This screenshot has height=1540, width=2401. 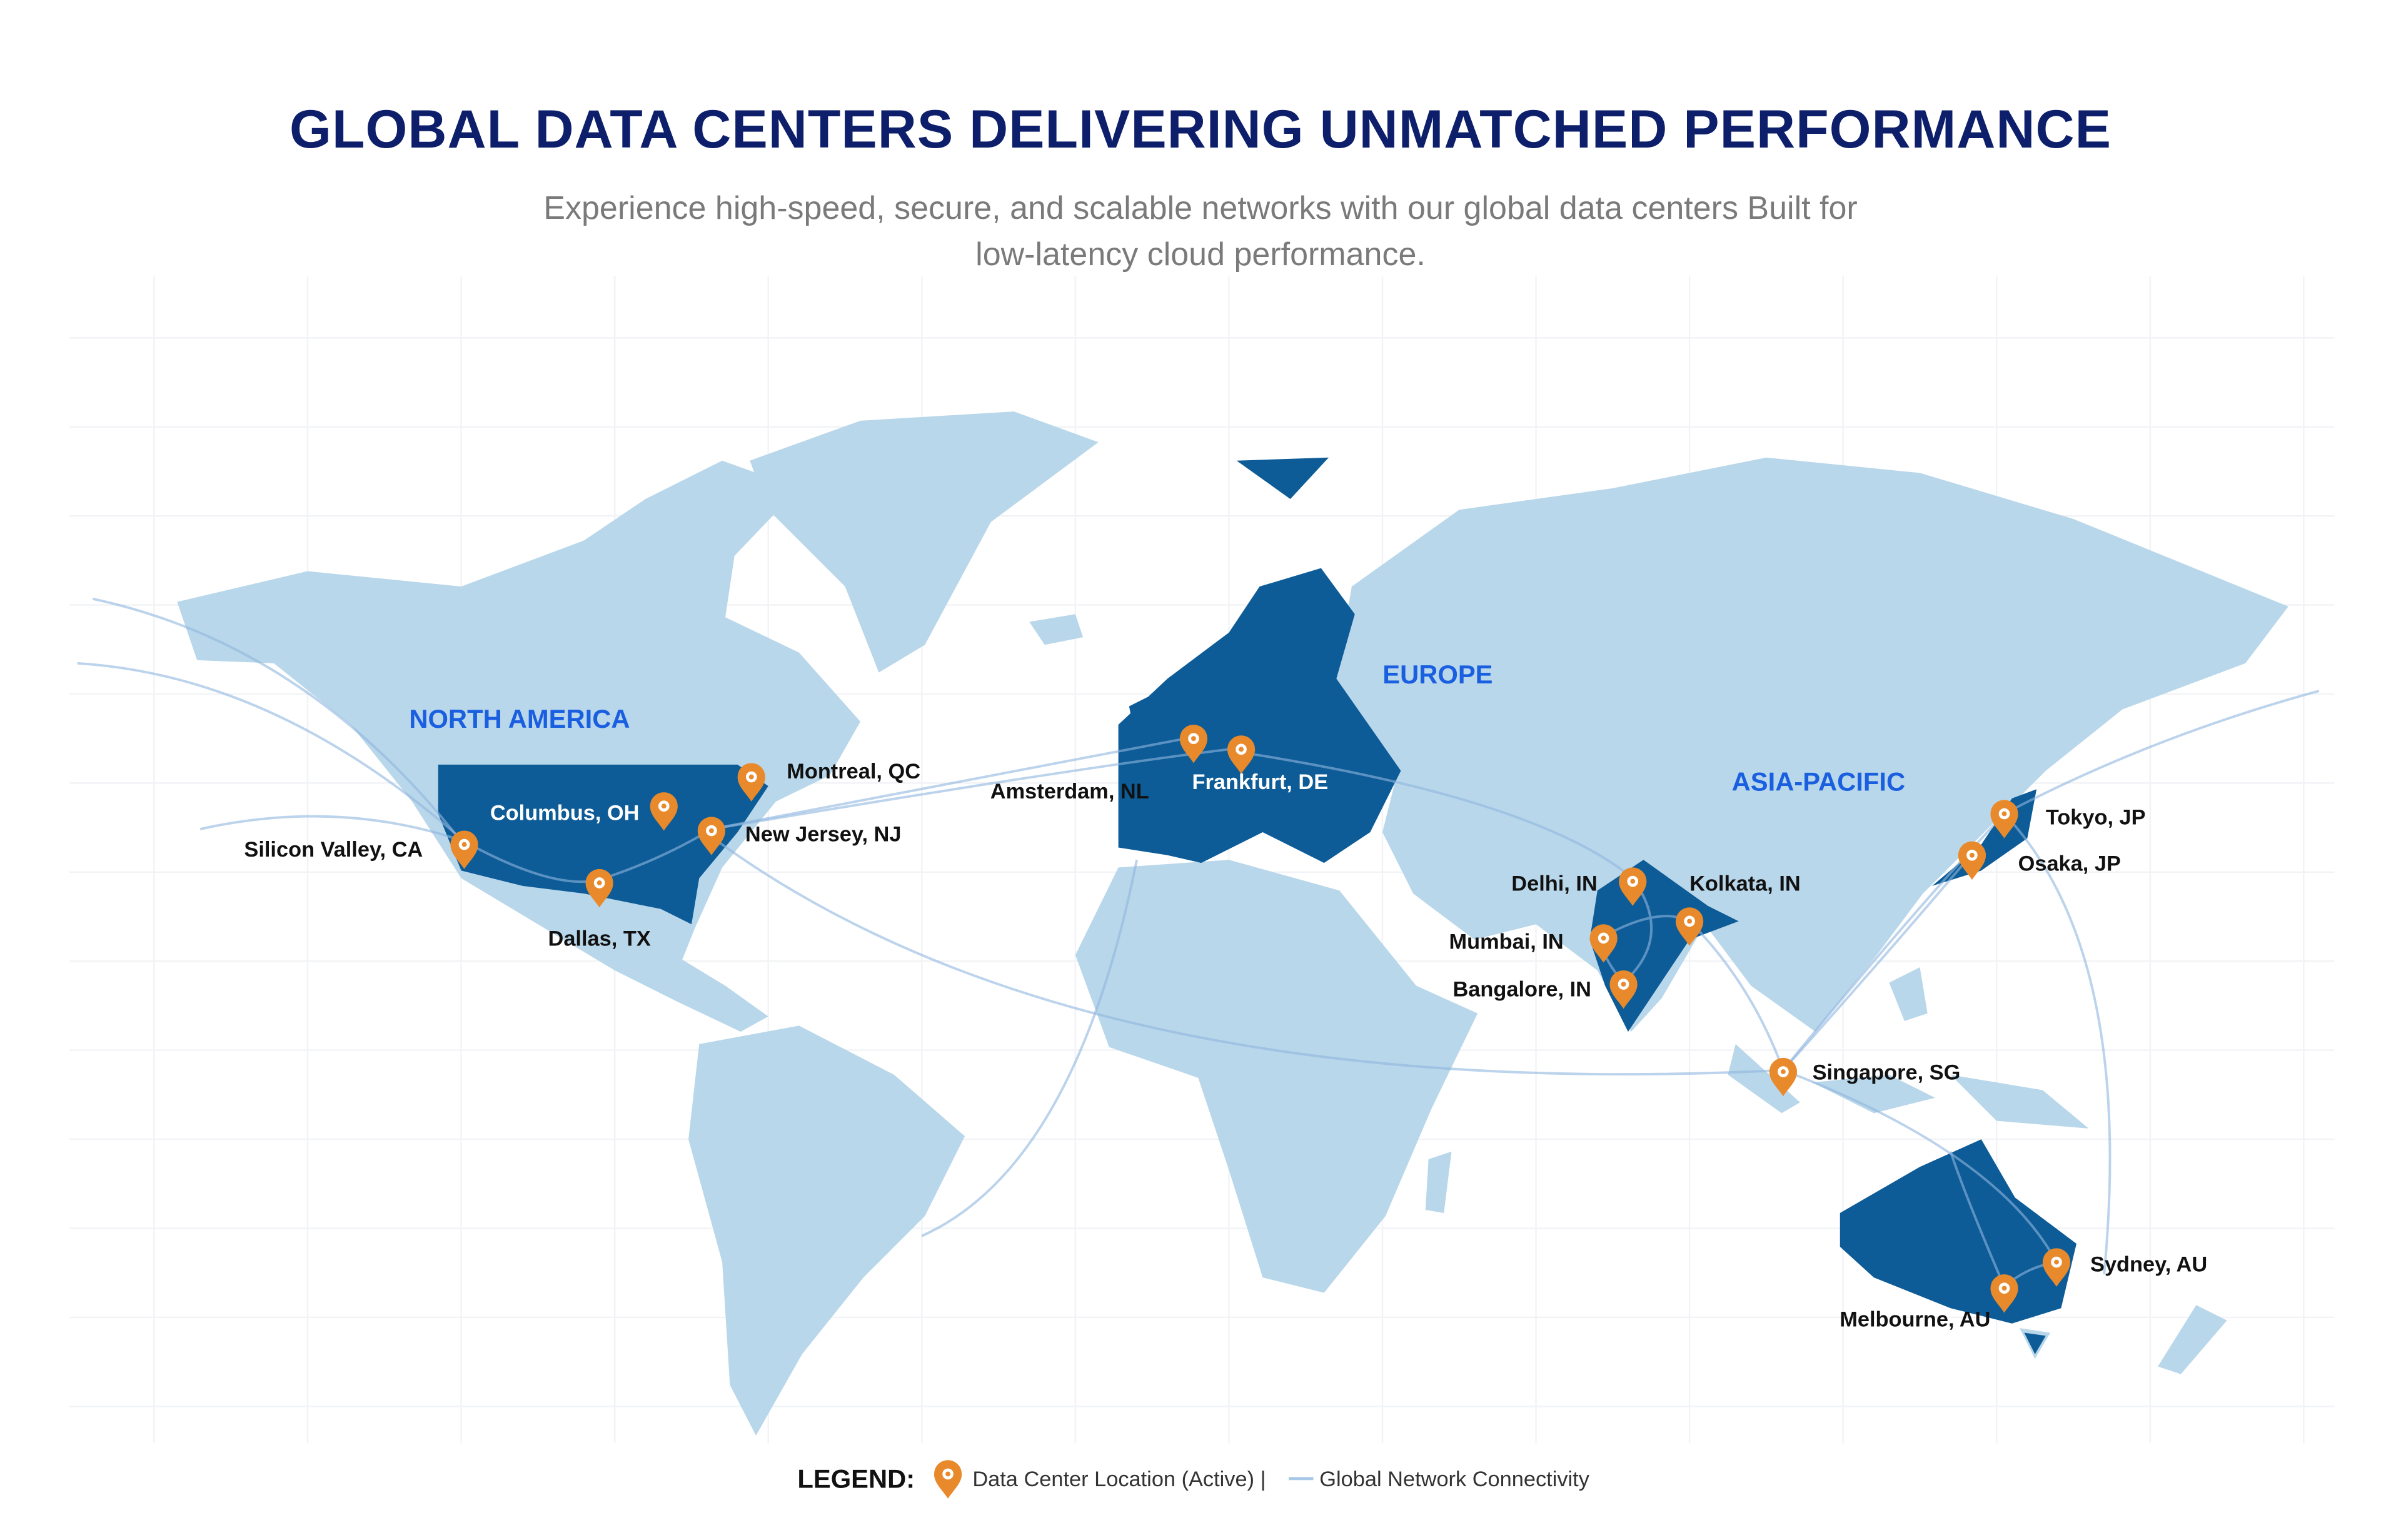 I want to click on location-label: Silicon Valley, CA, so click(x=333, y=850).